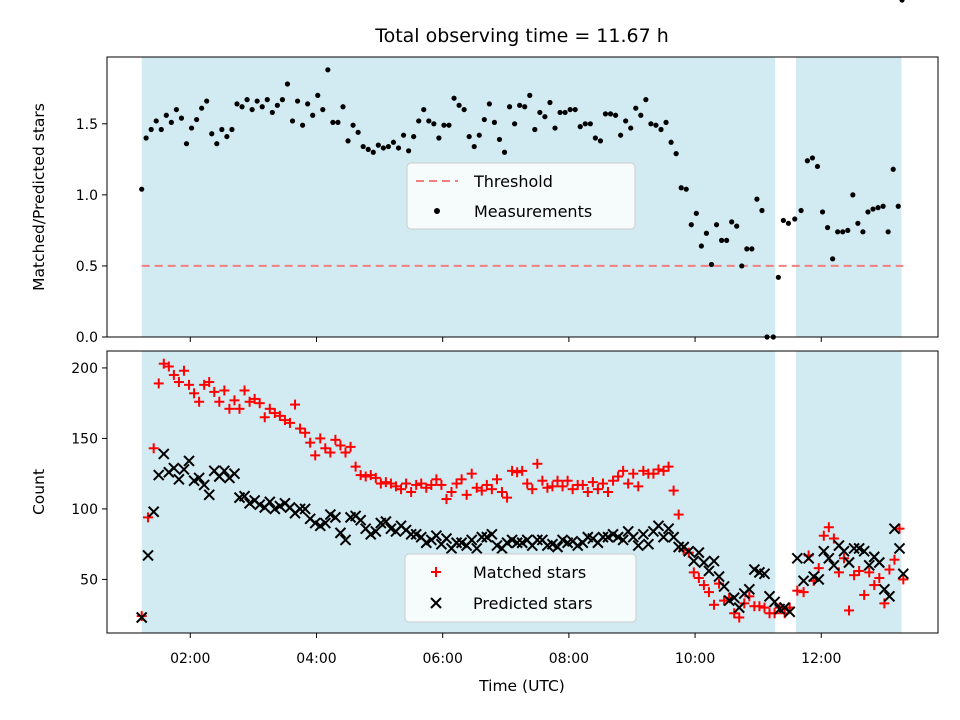 Image resolution: width=960 pixels, height=720 pixels. Describe the element at coordinates (505, 650) in the screenshot. I see `time-x-axis: 02:00 04:00 06:00 08:00 10:00 12:00` at that location.